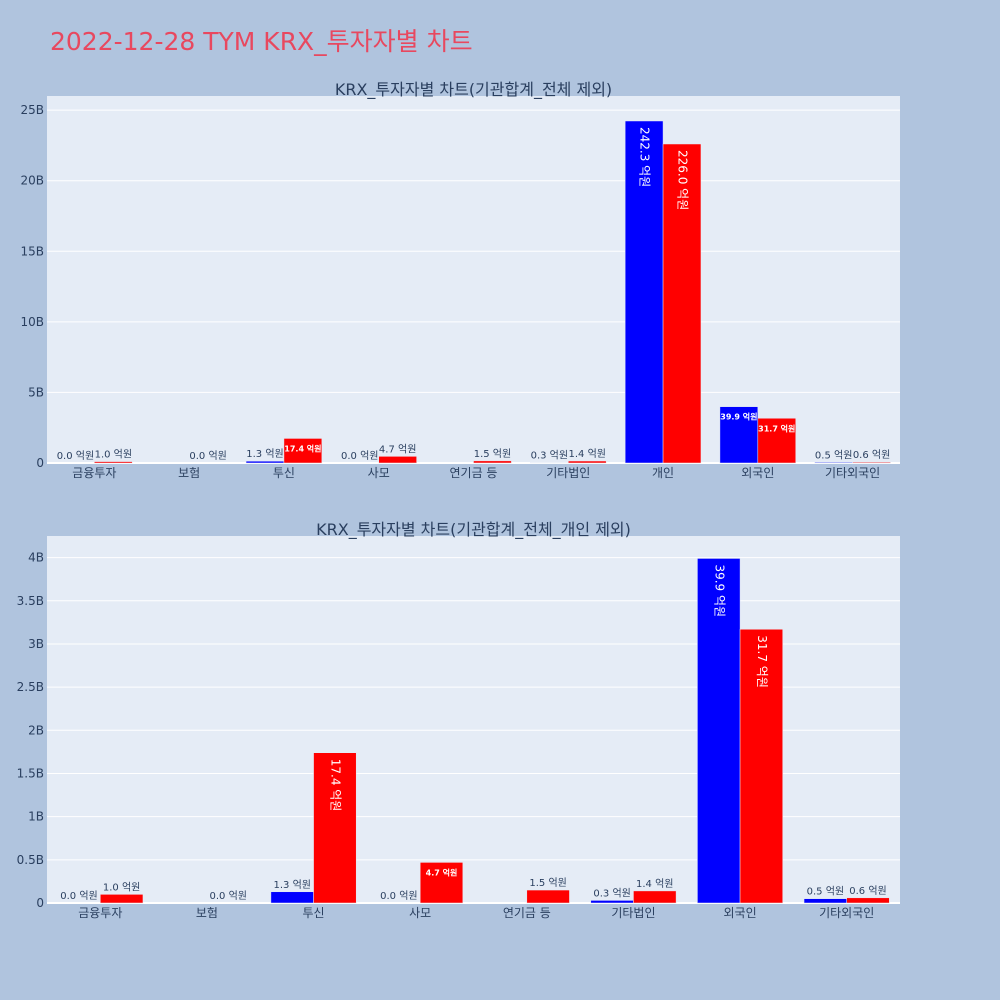 The width and height of the screenshot is (1000, 1000). What do you see at coordinates (32, 251) in the screenshot?
I see `y-tick-label: 15B` at bounding box center [32, 251].